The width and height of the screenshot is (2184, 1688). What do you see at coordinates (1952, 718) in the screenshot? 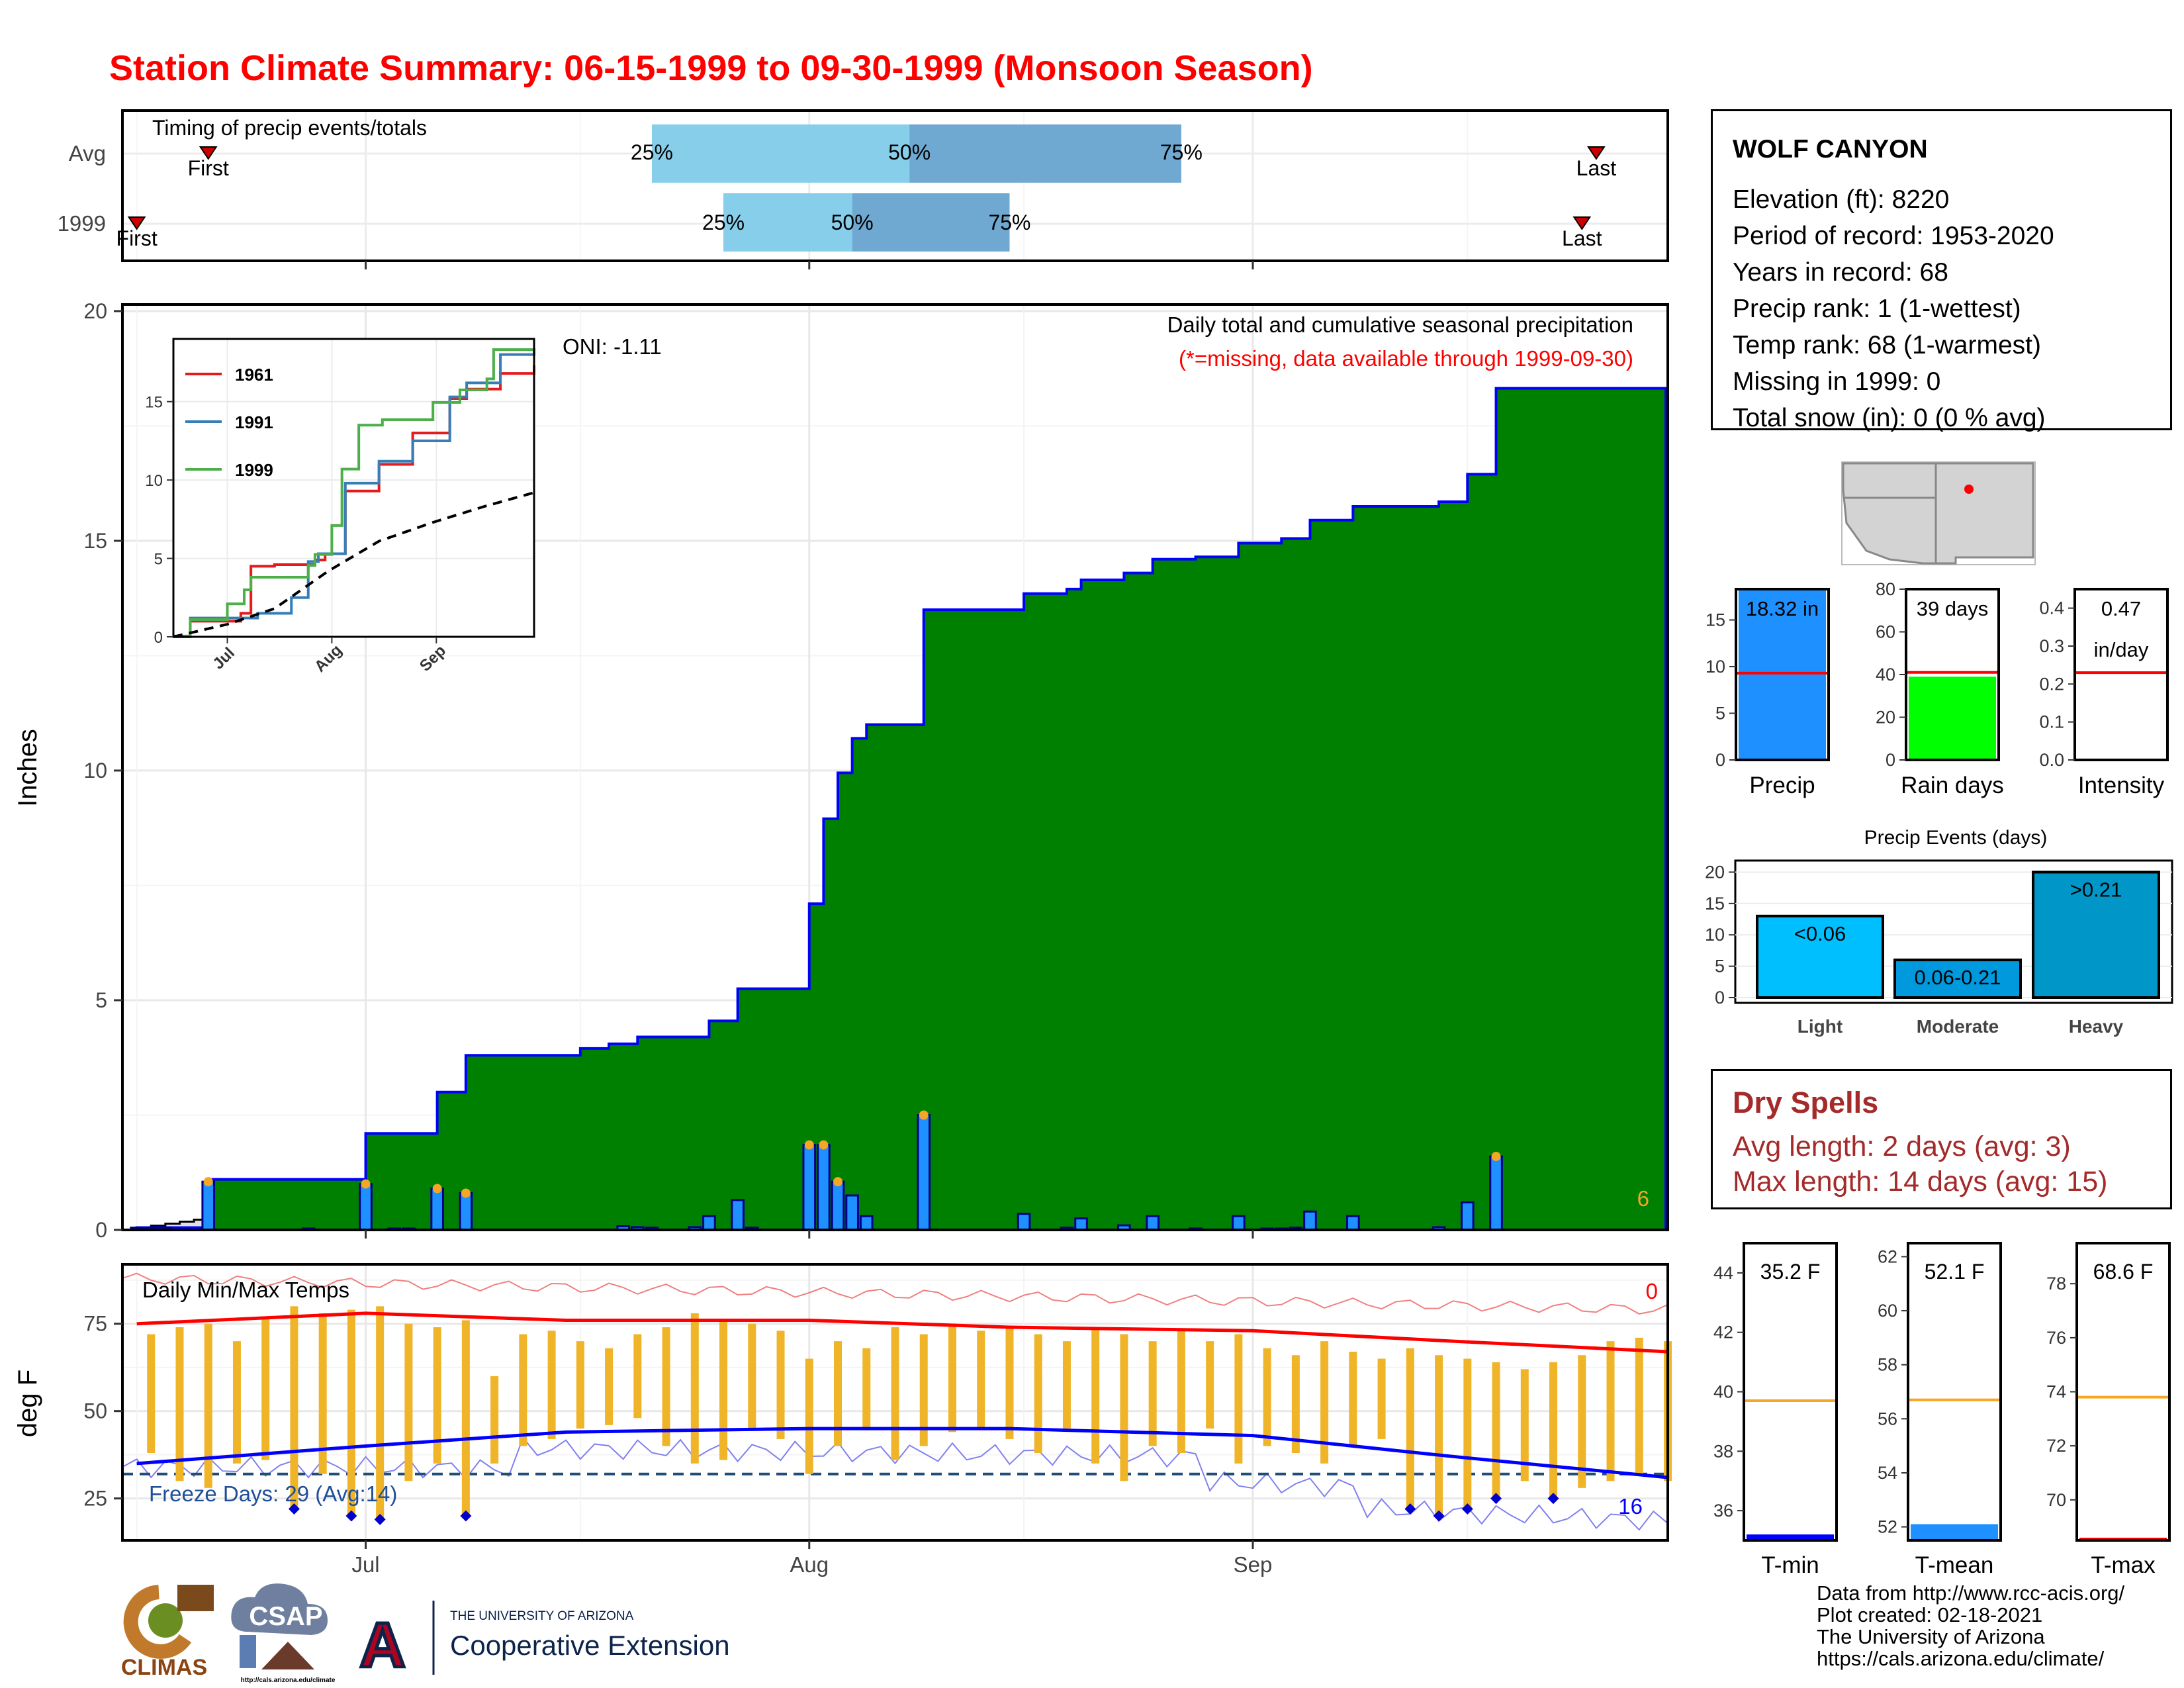
I see `mini-bar` at bounding box center [1952, 718].